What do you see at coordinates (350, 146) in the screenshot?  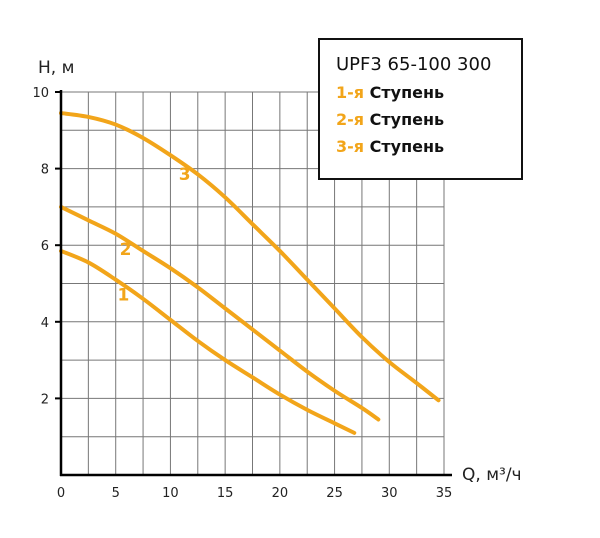 I see `legend-entry-3-prefix: 3-я` at bounding box center [350, 146].